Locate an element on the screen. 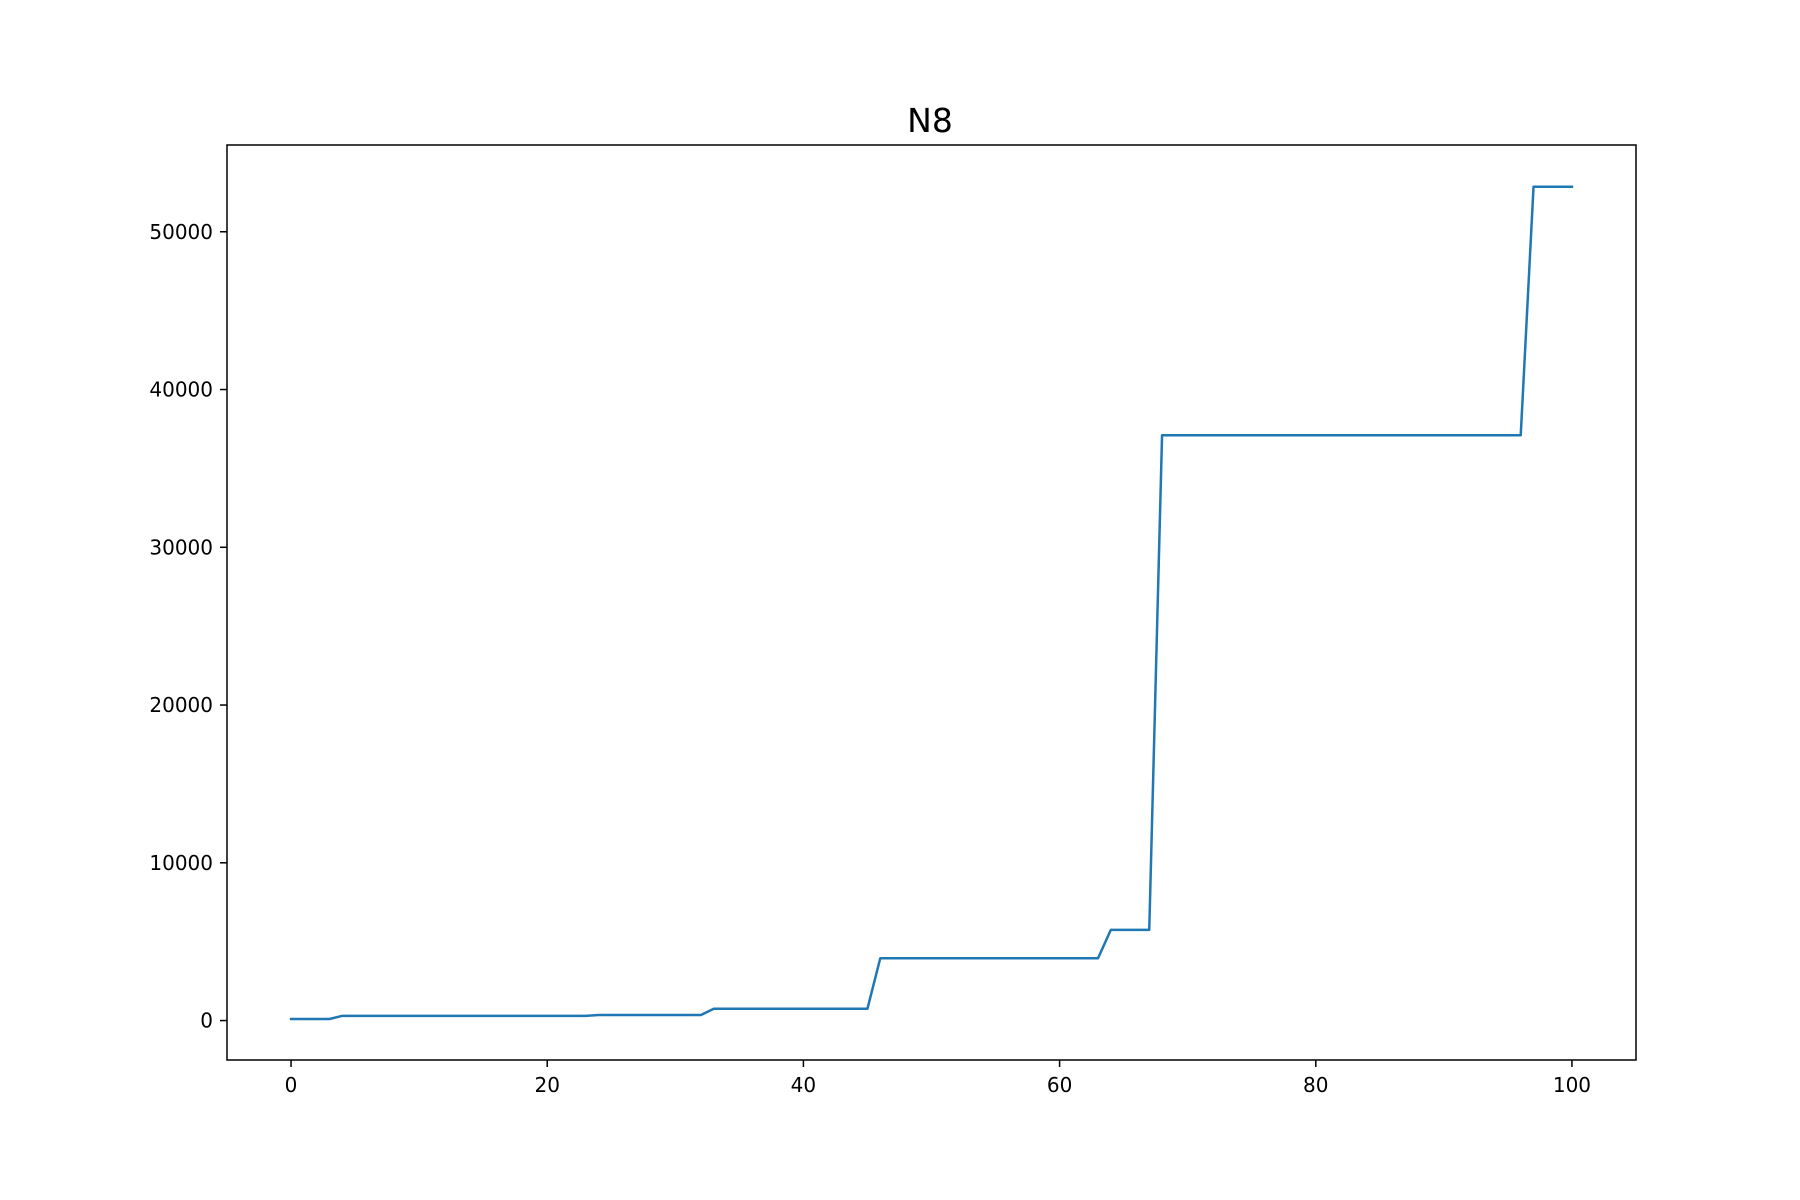 The image size is (1800, 1200). y-tick-label: 10000 is located at coordinates (181, 863).